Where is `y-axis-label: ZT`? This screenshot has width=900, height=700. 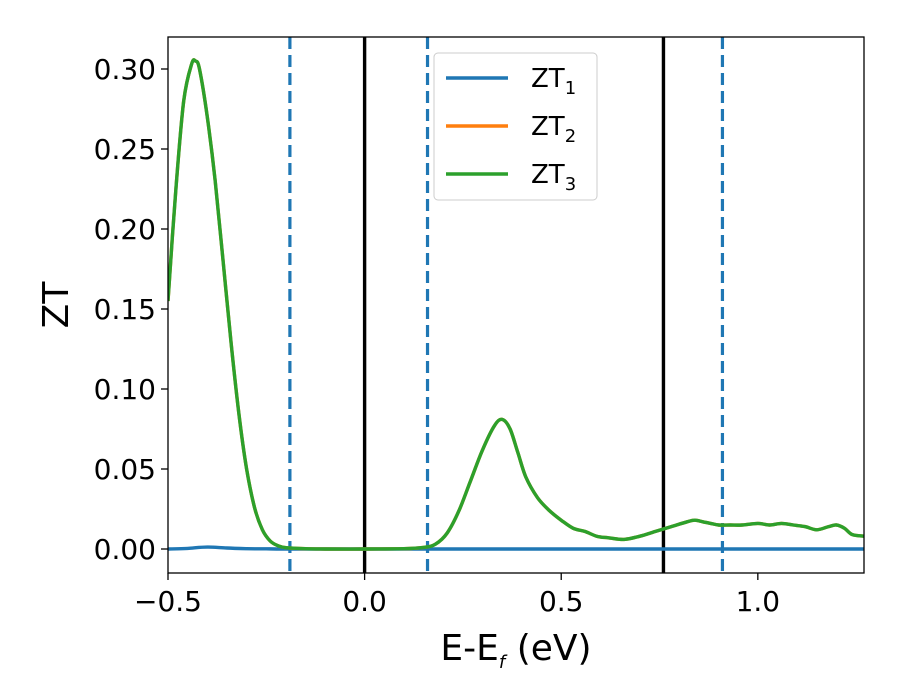
y-axis-label: ZT is located at coordinates (56, 305).